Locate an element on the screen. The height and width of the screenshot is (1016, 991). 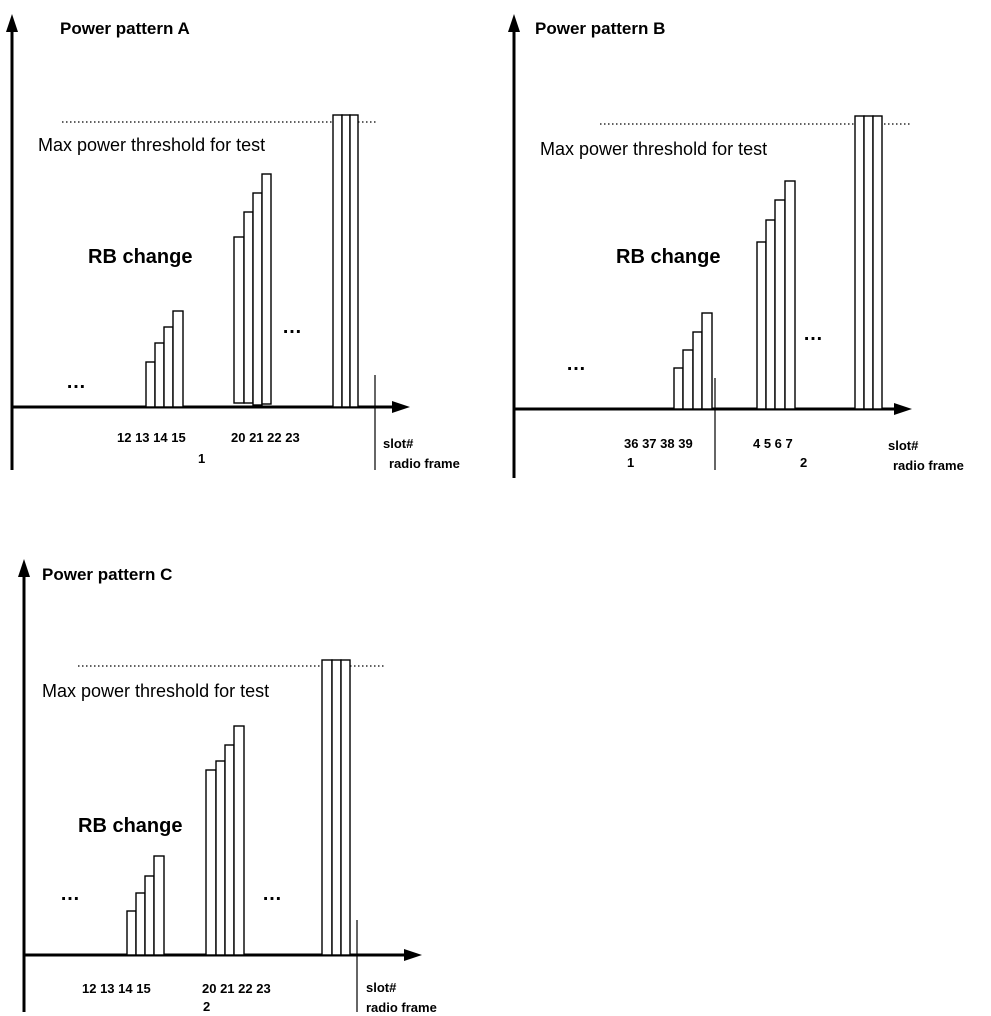
panel-title: Power pattern B is located at coordinates (600, 28).